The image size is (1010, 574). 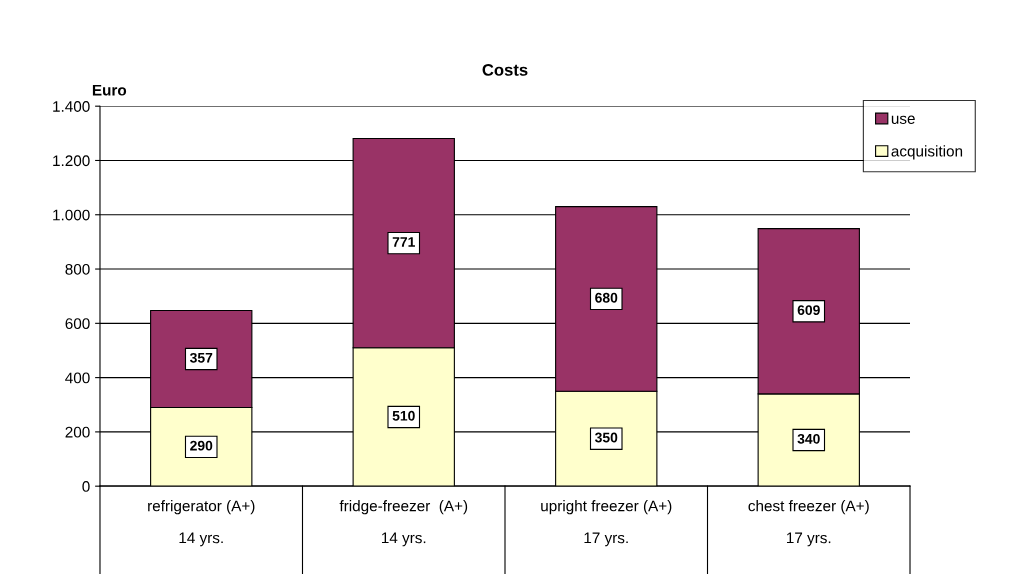 What do you see at coordinates (77, 432) in the screenshot?
I see `y-tick-label: 200` at bounding box center [77, 432].